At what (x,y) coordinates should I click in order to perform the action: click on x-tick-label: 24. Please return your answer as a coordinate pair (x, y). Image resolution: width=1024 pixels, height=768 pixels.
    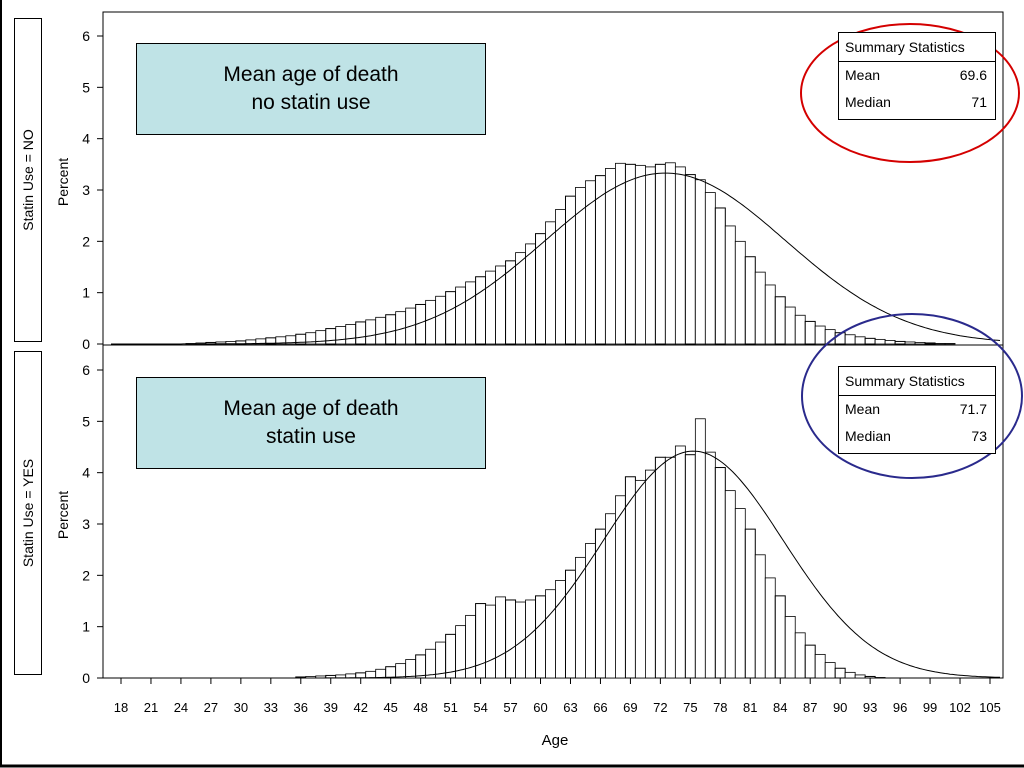
    Looking at the image, I should click on (181, 707).